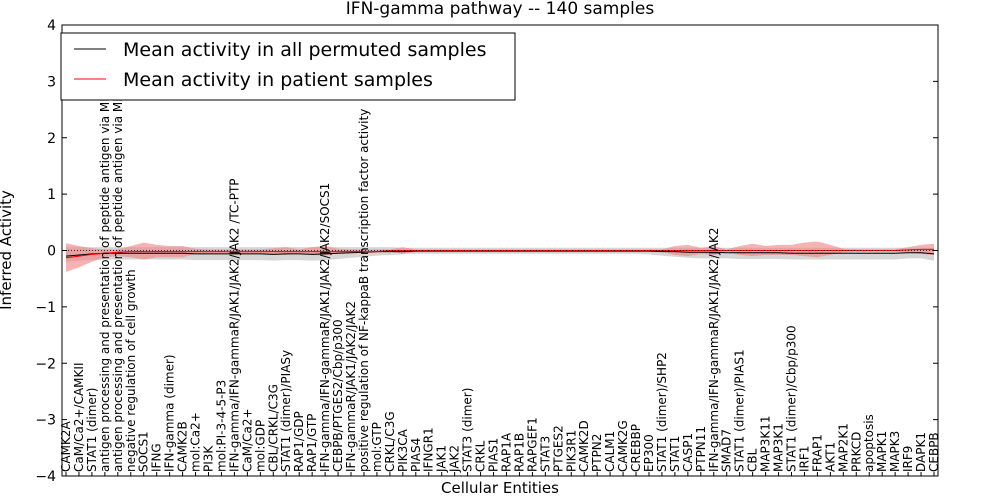  Describe the element at coordinates (500, 488) in the screenshot. I see `x-axis-label: Cellular Entities` at that location.